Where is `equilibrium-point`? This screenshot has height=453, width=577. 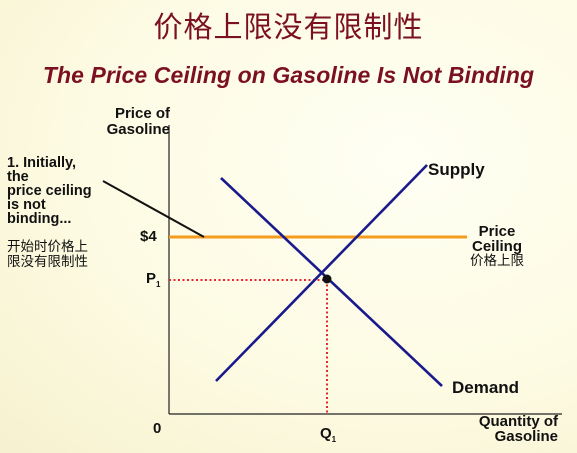 equilibrium-point is located at coordinates (327, 279).